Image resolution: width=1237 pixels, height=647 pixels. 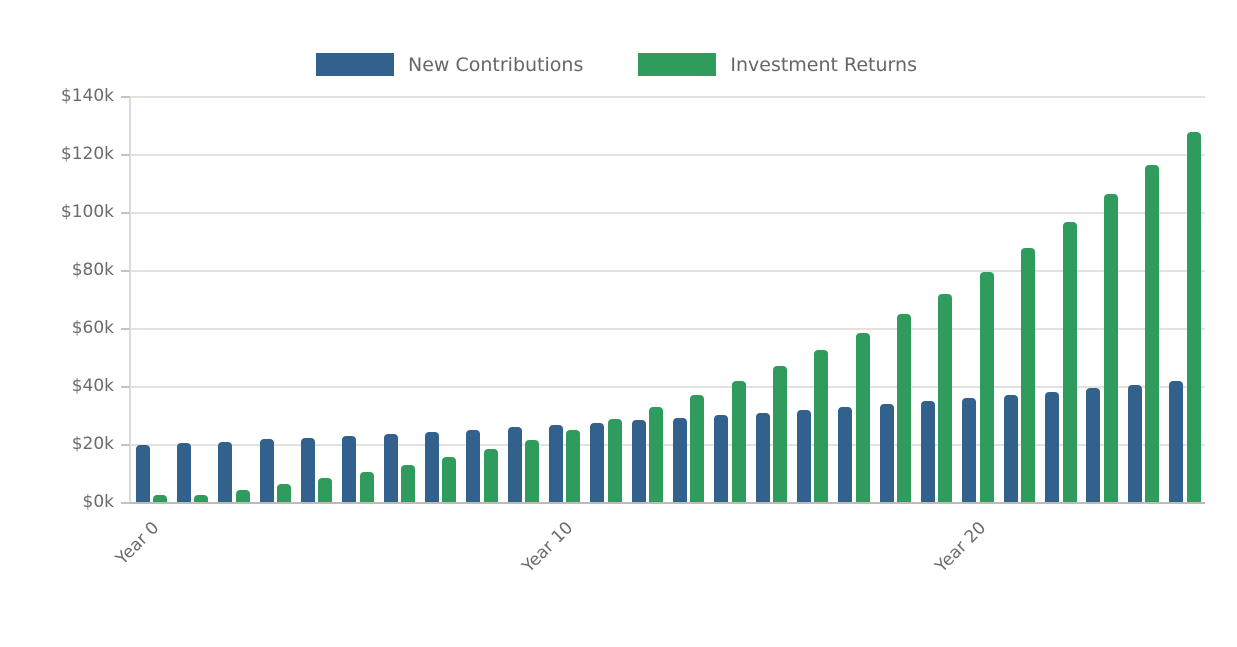 I want to click on y-axis-tick-label: $20k, so click(x=92, y=444).